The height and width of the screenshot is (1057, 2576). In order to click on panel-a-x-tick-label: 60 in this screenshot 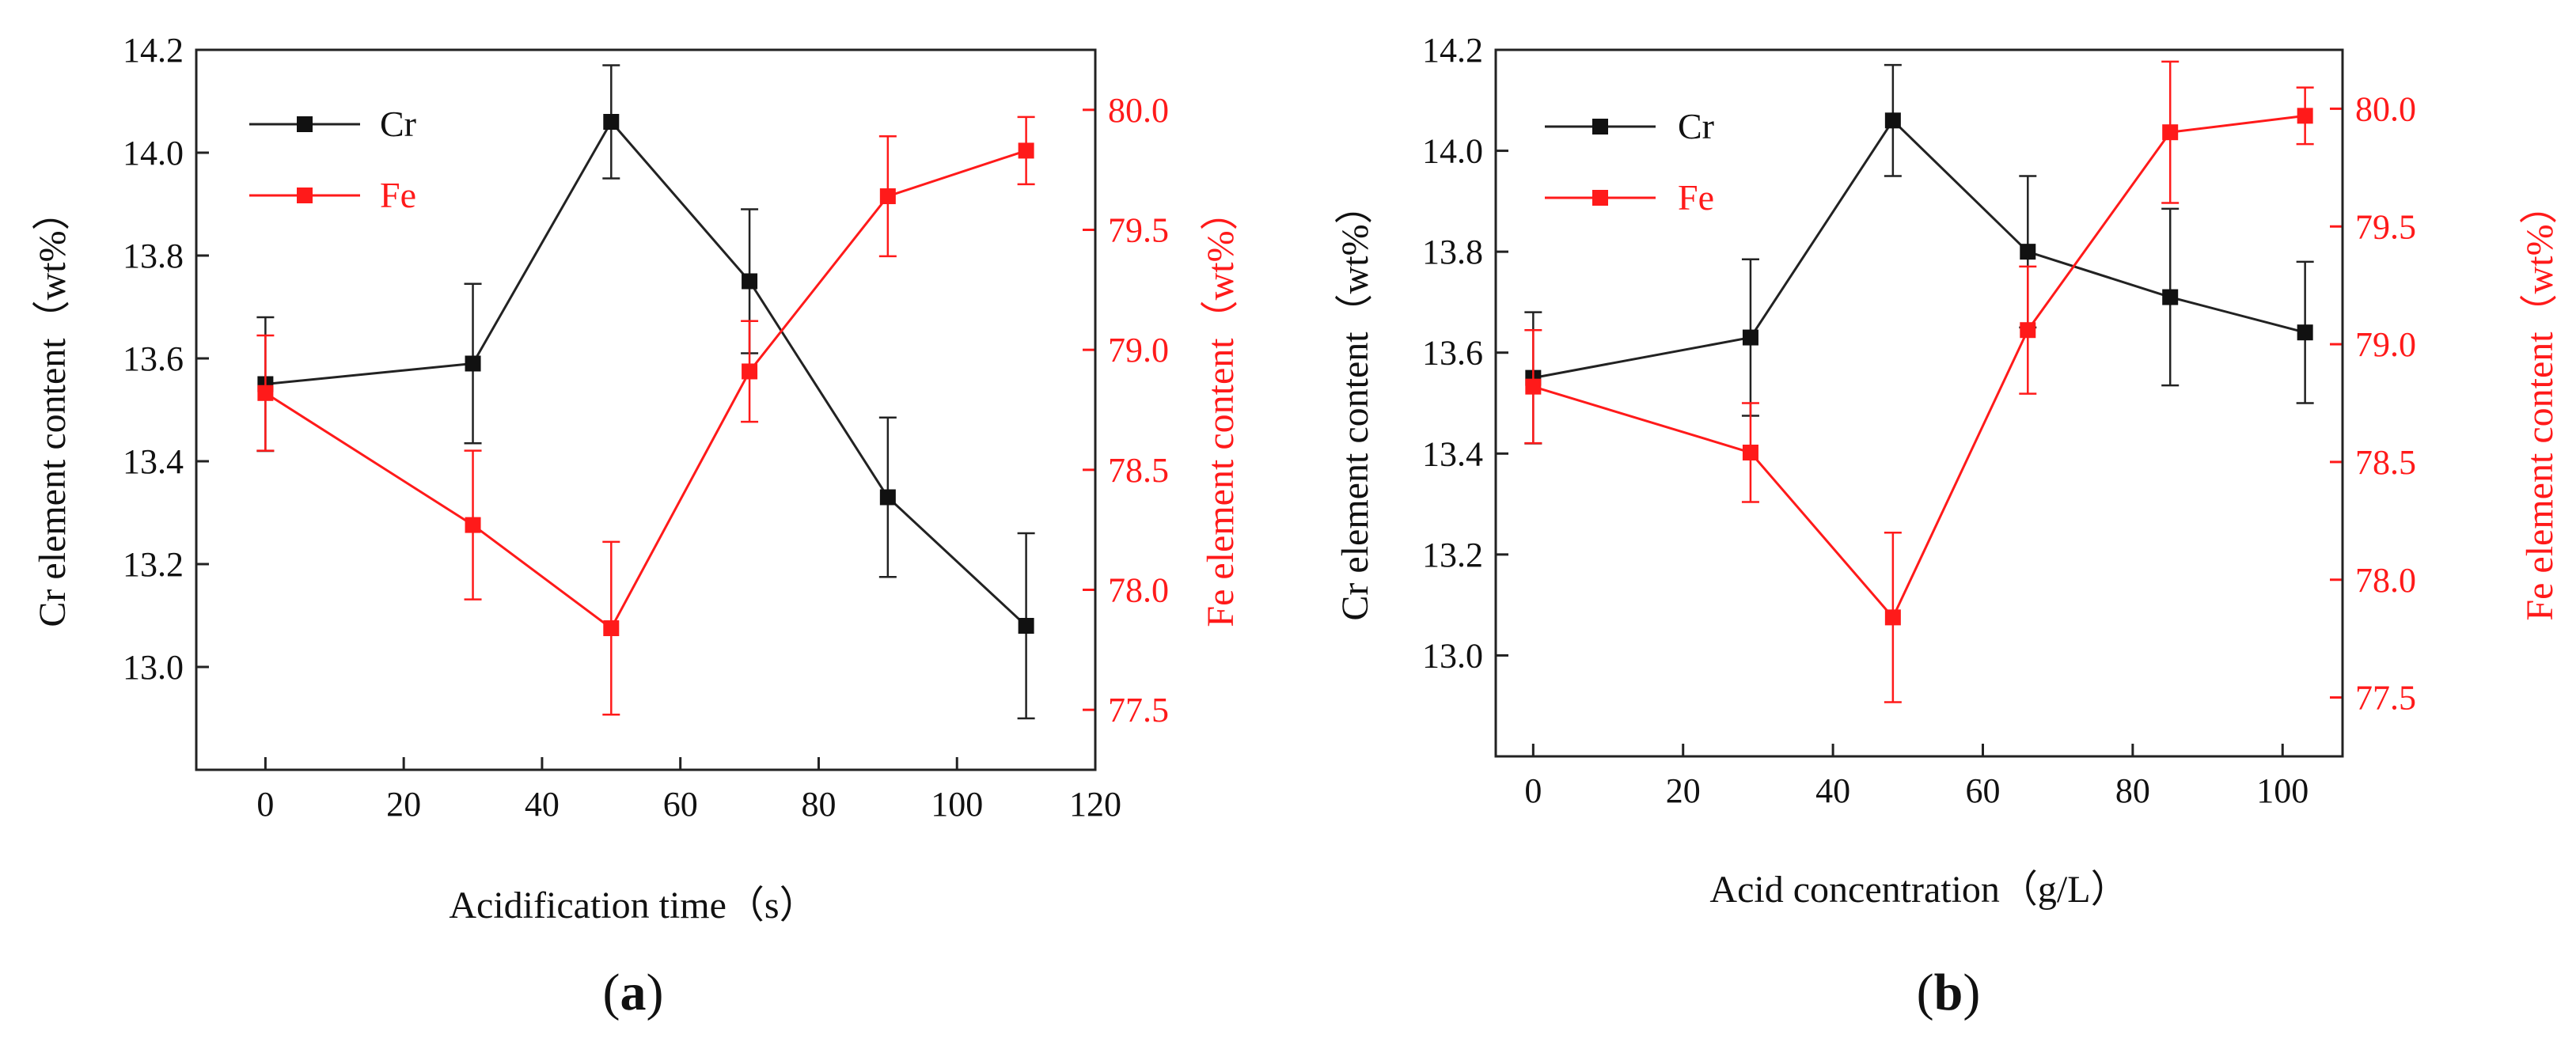, I will do `click(680, 805)`.